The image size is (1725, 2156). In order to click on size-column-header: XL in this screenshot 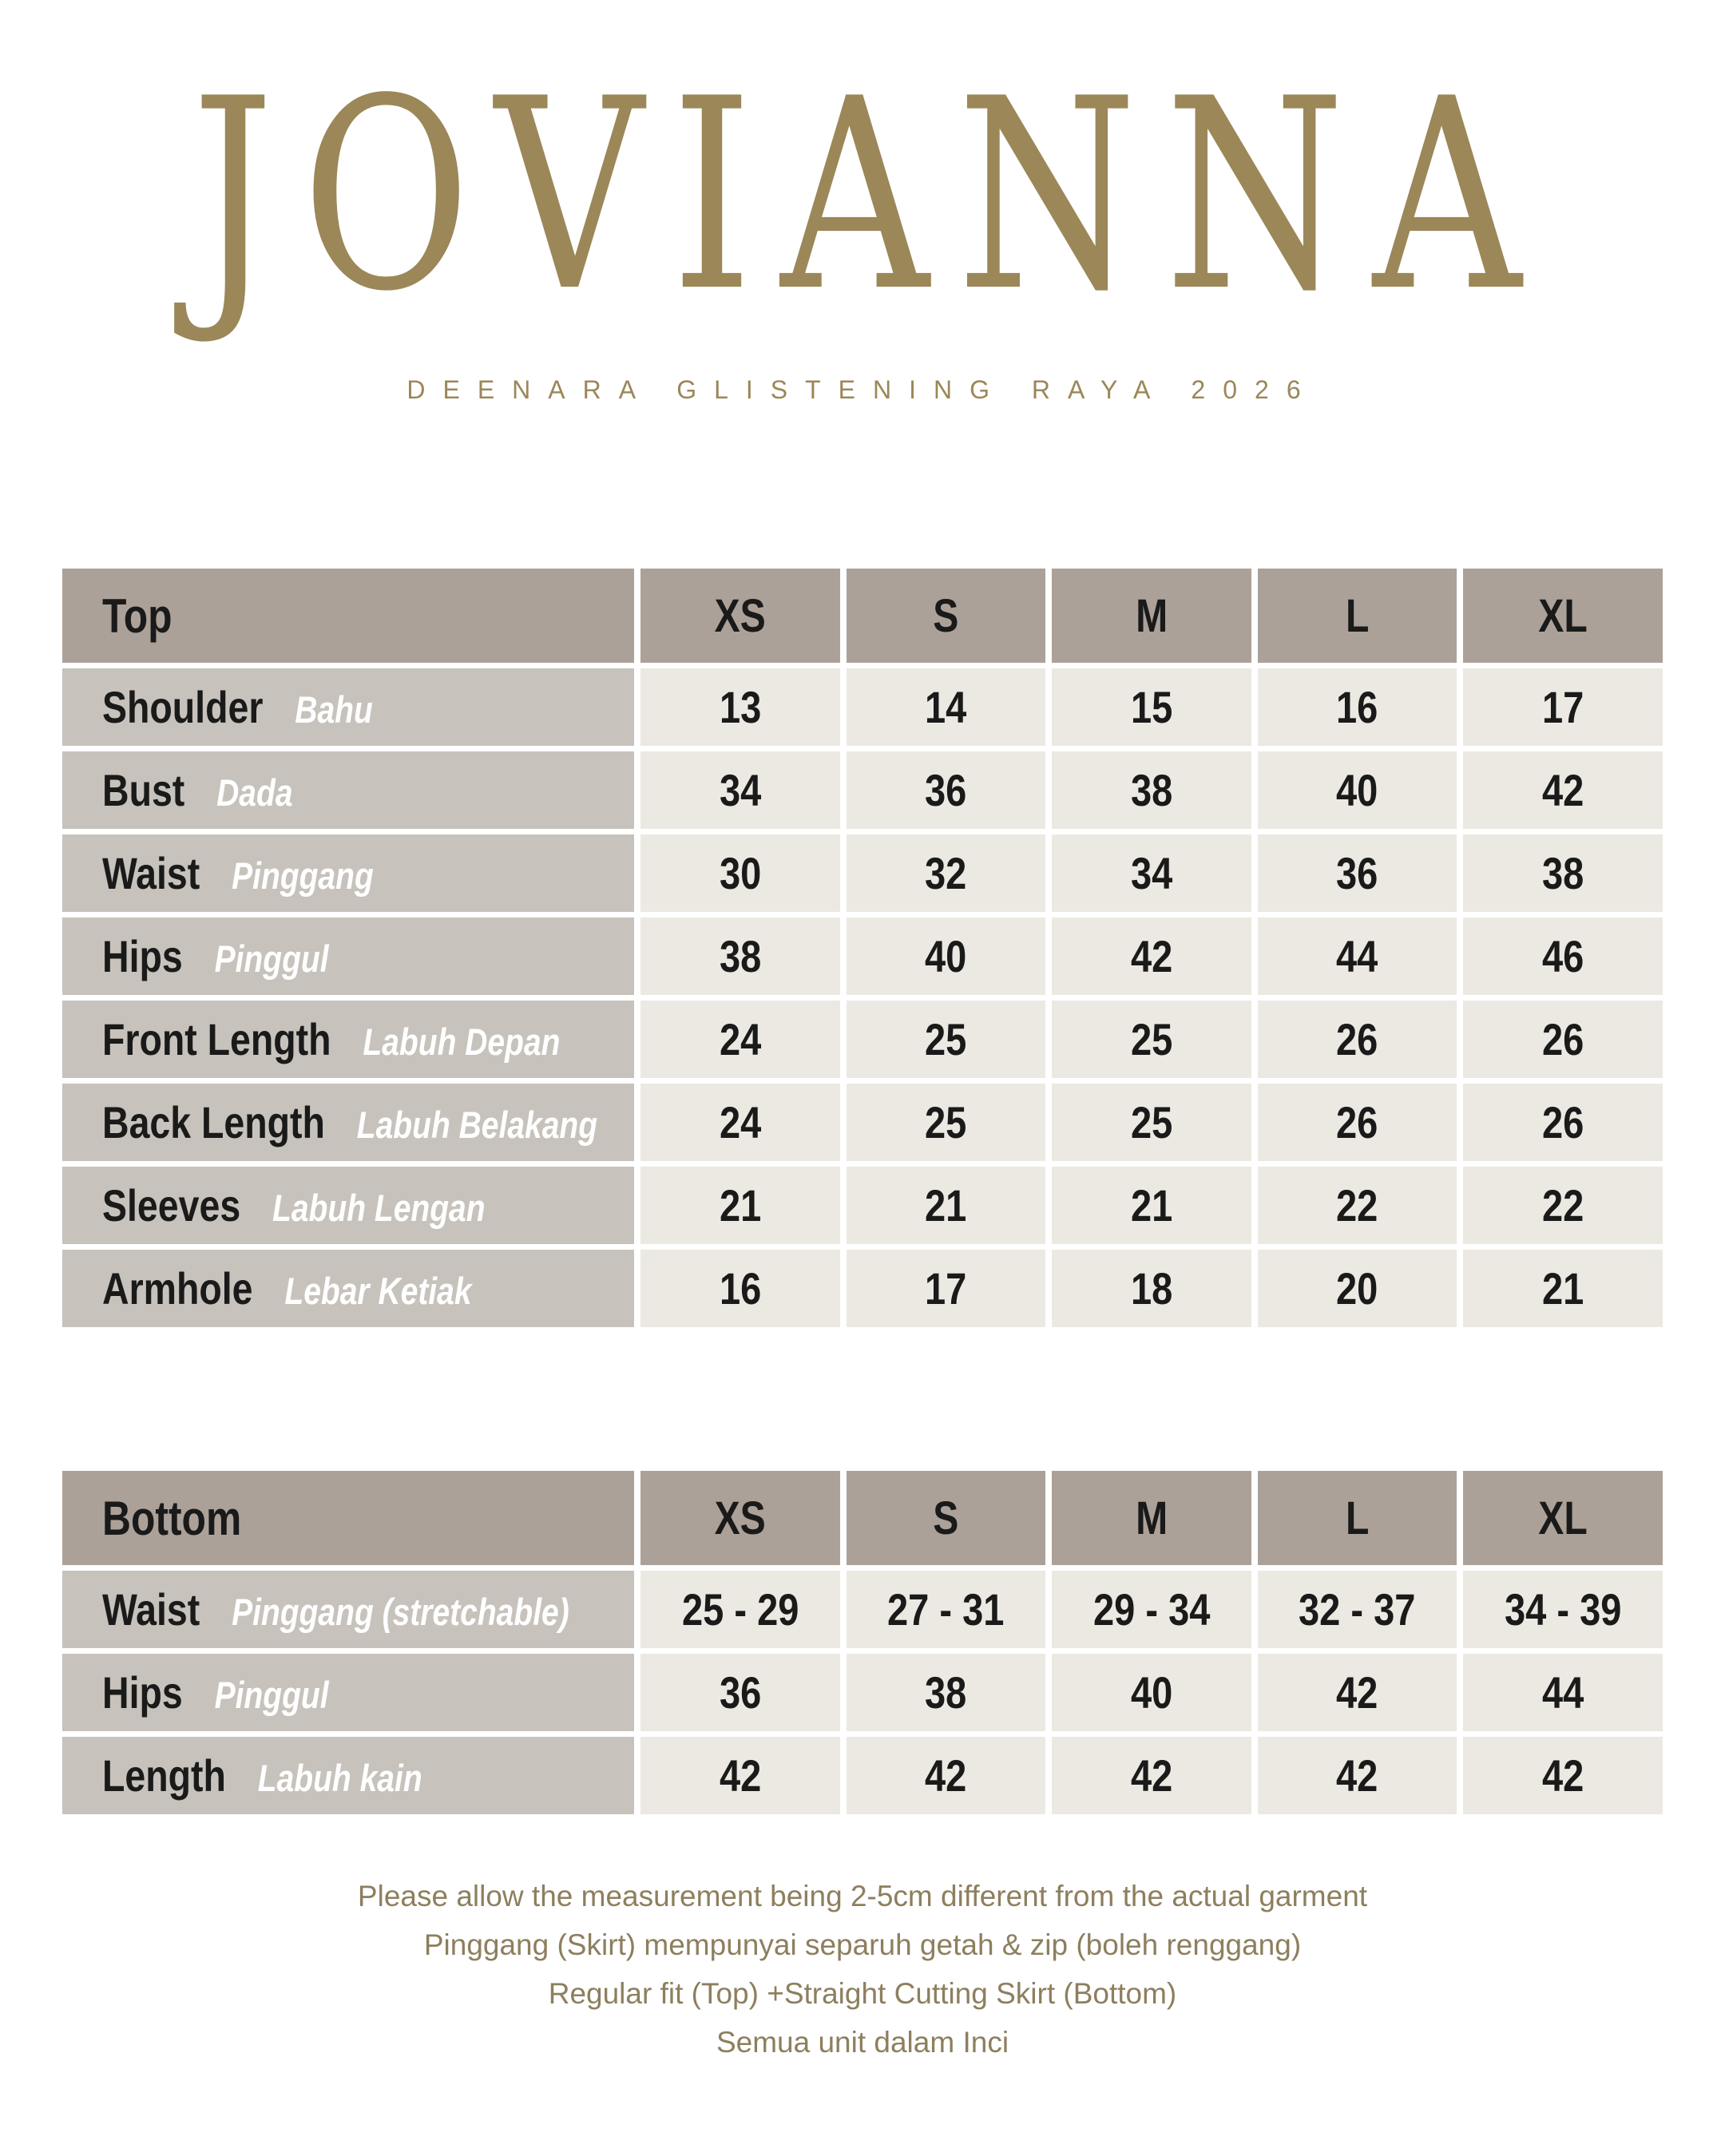, I will do `click(1563, 1518)`.